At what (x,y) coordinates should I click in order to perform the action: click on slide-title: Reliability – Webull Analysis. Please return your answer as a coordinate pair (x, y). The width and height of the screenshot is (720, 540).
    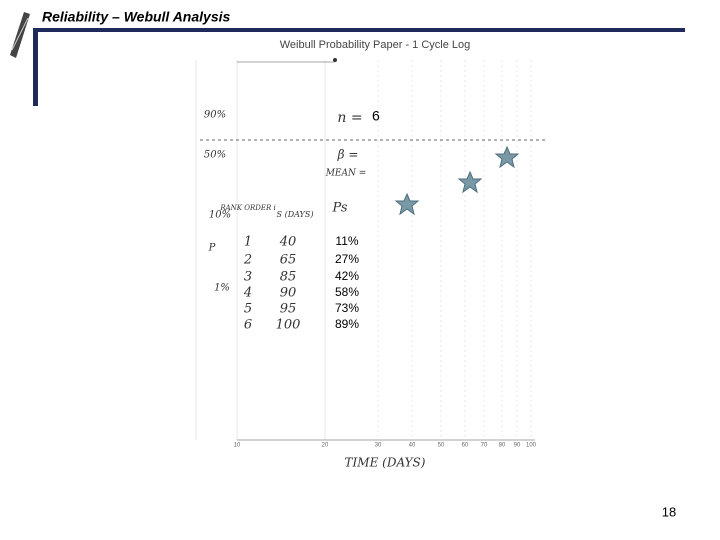
    Looking at the image, I should click on (136, 17).